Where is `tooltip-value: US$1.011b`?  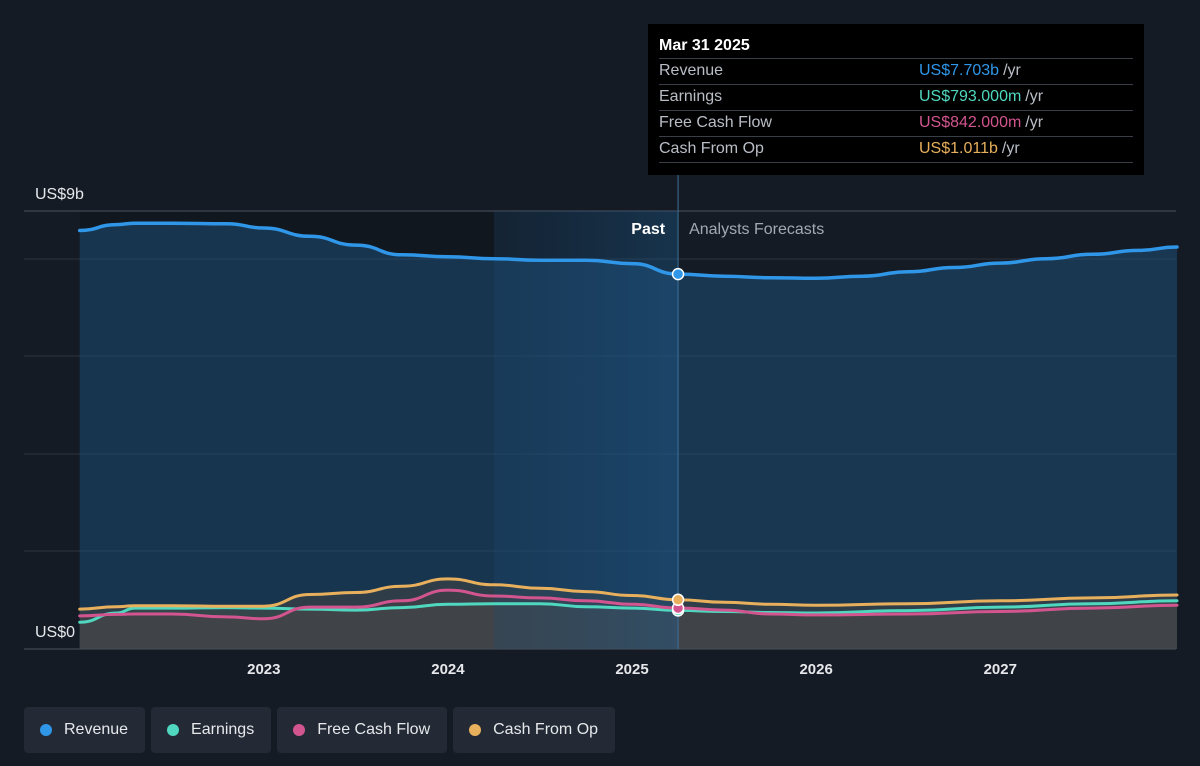
tooltip-value: US$1.011b is located at coordinates (958, 148).